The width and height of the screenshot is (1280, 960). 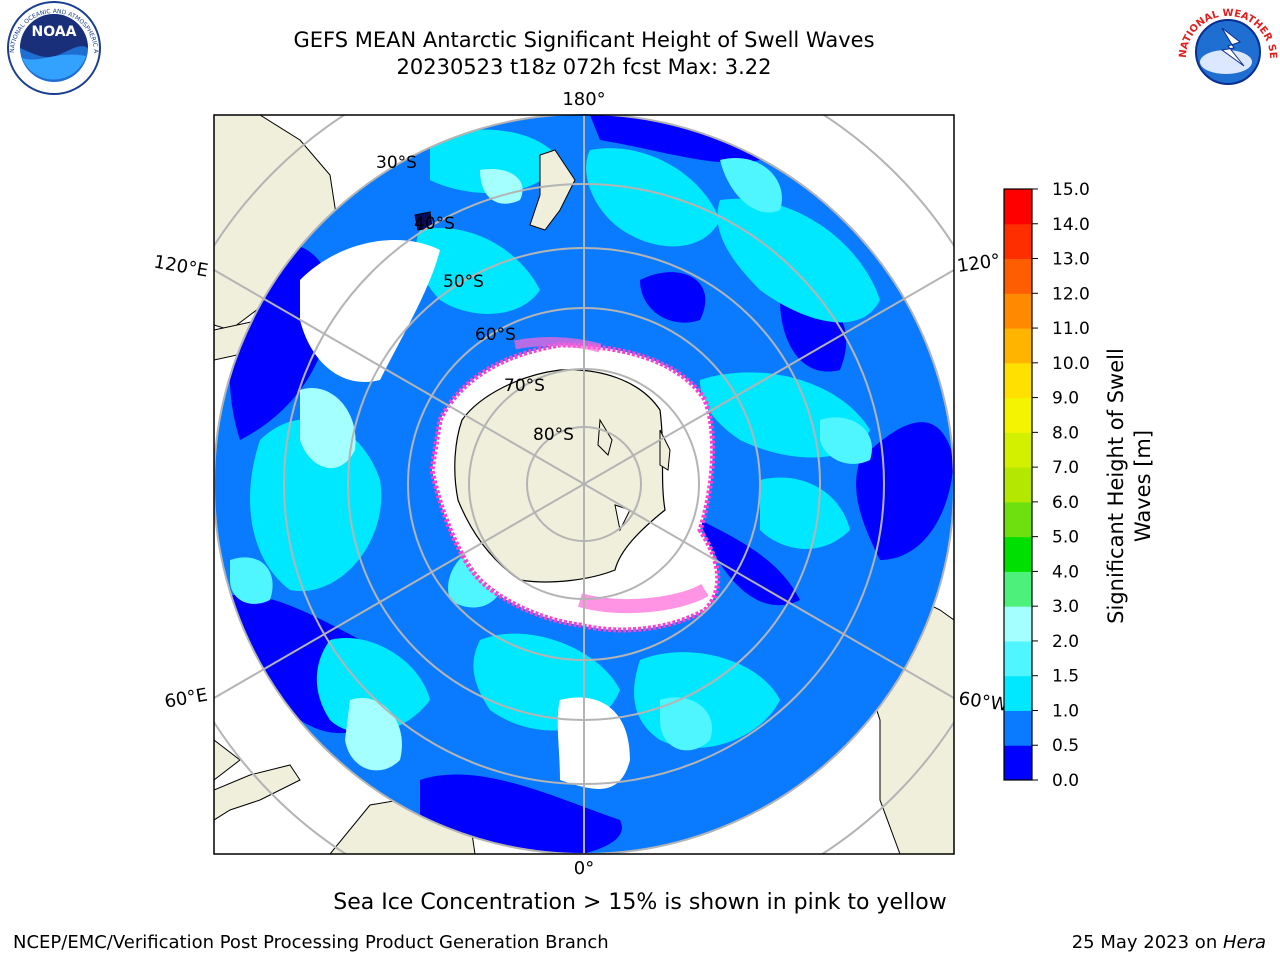 What do you see at coordinates (1143, 486) in the screenshot?
I see `colorbar-label-line2: Waves [m]` at bounding box center [1143, 486].